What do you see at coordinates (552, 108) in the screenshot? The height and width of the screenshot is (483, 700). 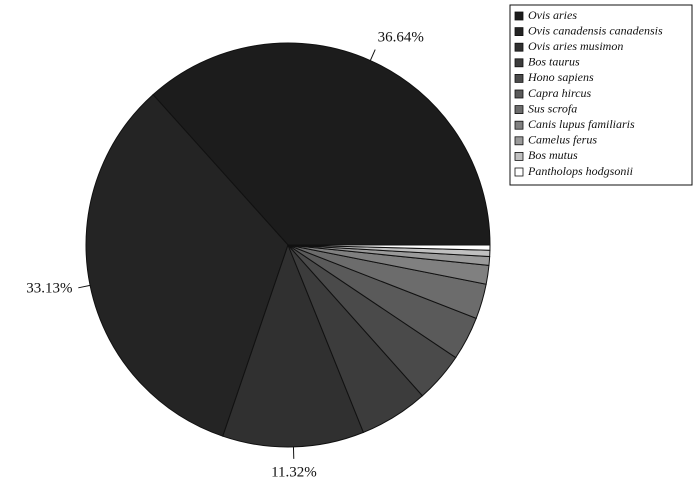 I see `legend-label: Sus scrofa` at bounding box center [552, 108].